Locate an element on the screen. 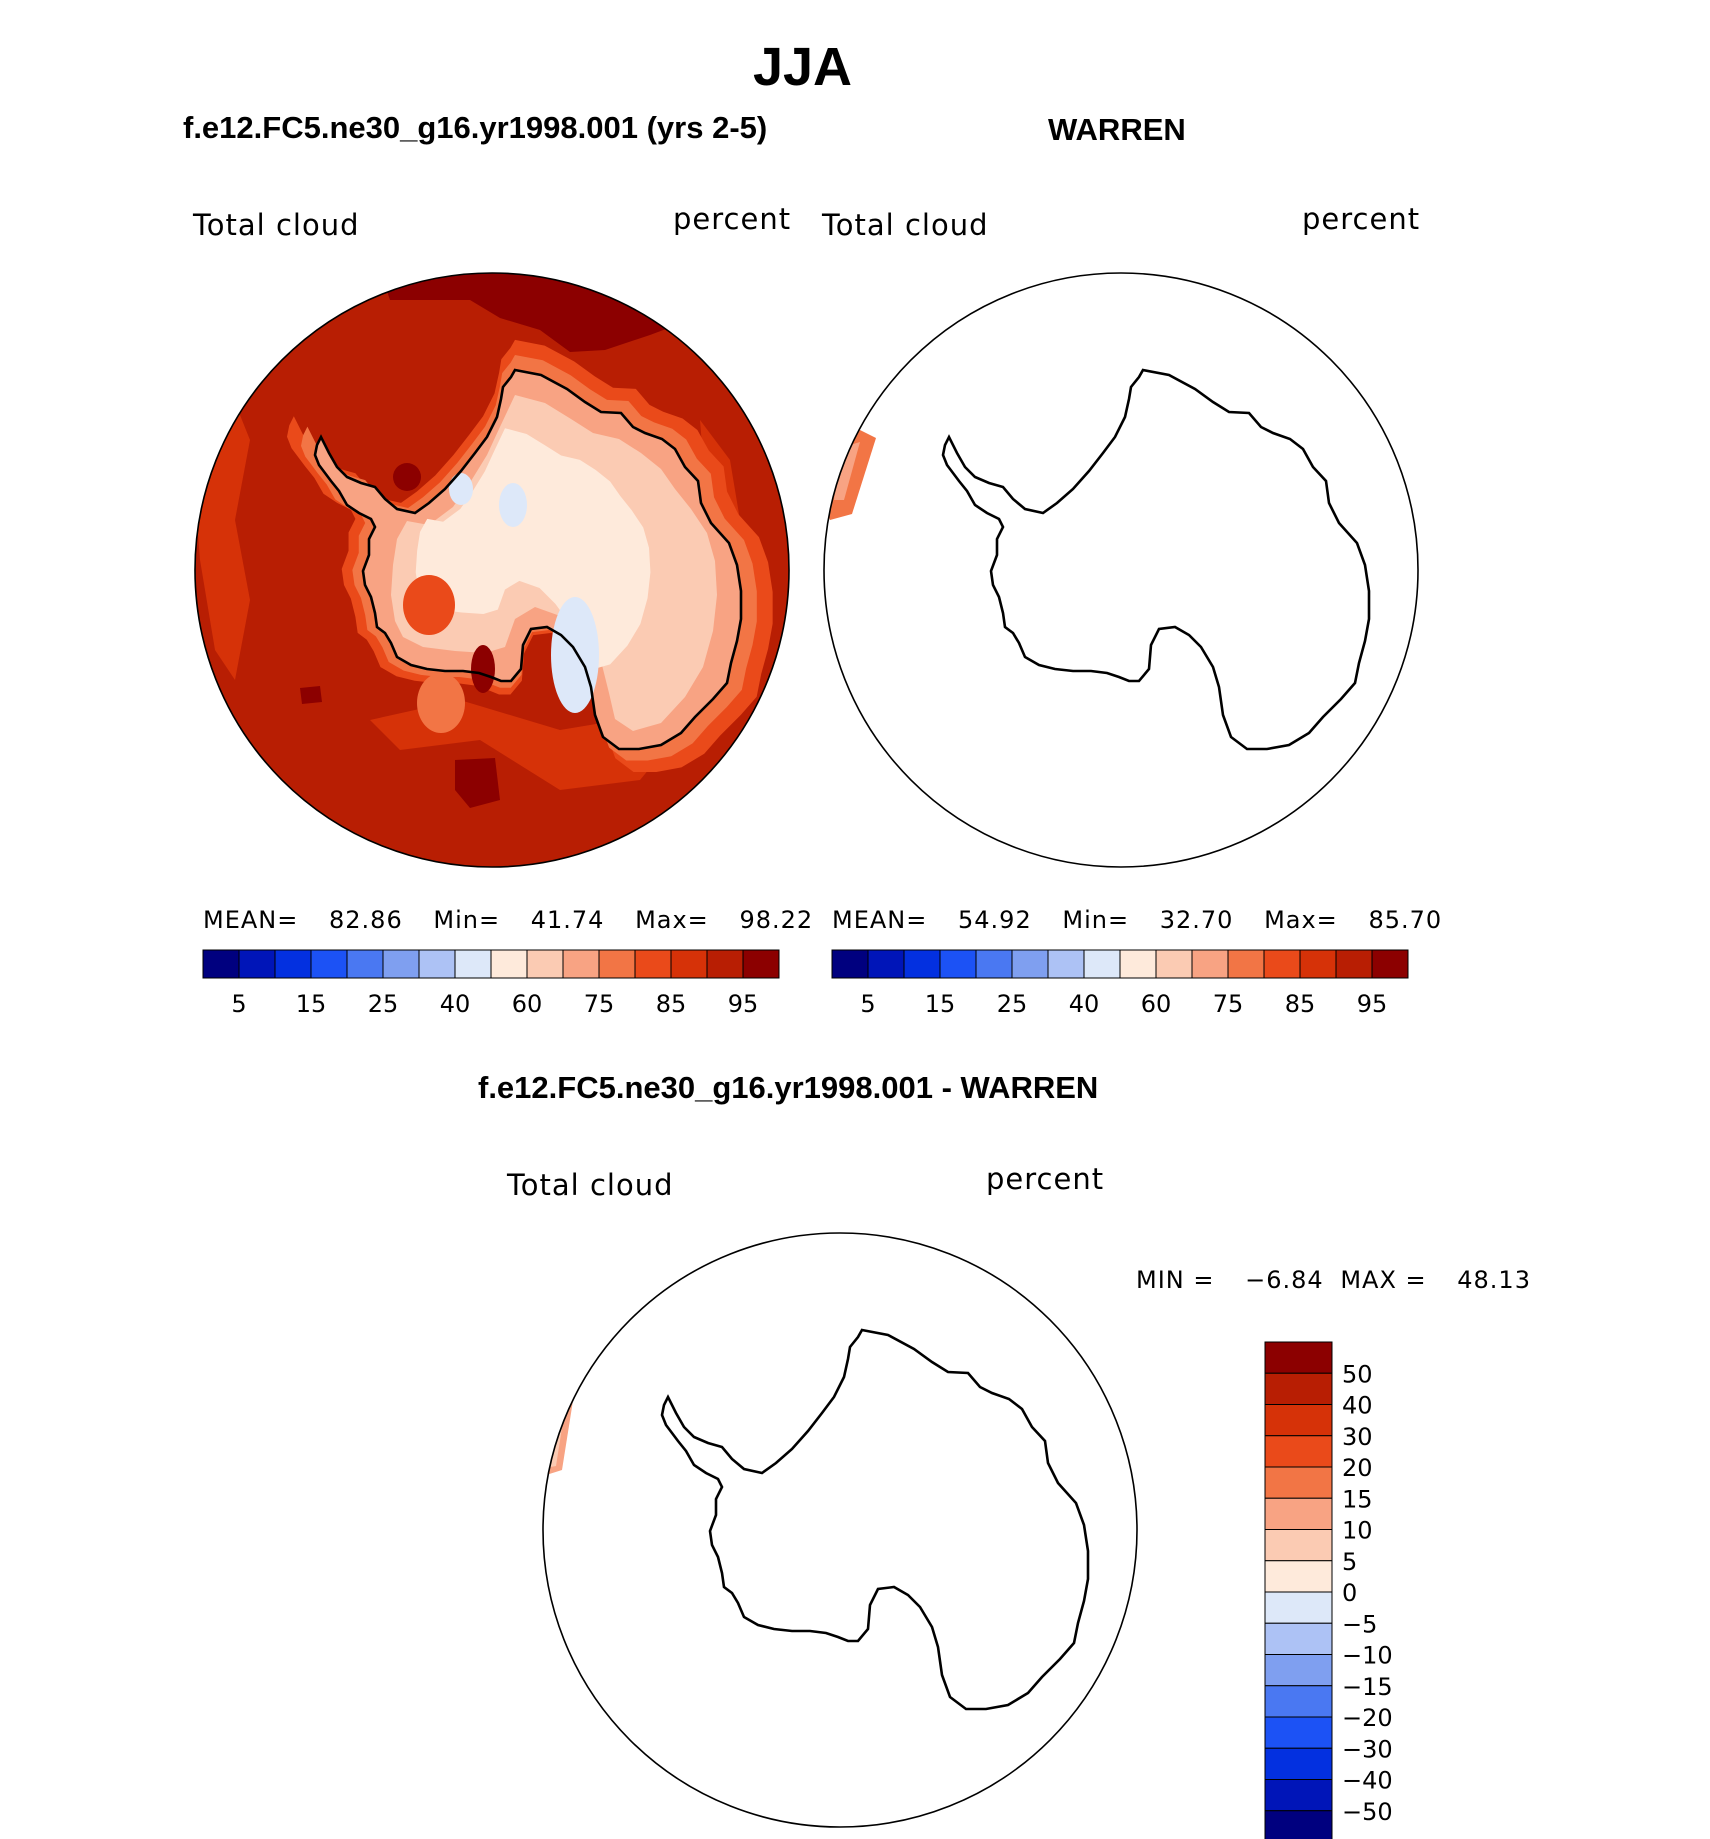  variable-label-model: Total cloud is located at coordinates (276, 225).